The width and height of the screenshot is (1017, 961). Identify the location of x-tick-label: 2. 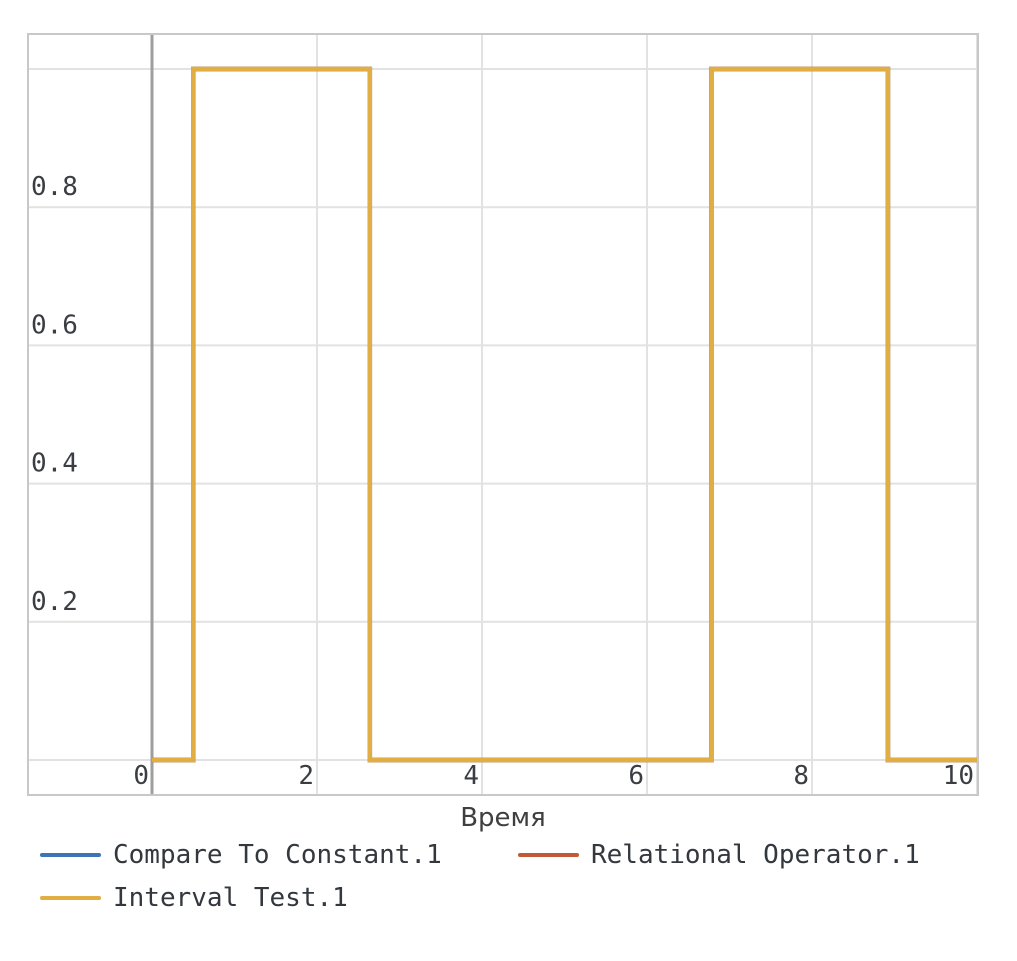
(306, 776).